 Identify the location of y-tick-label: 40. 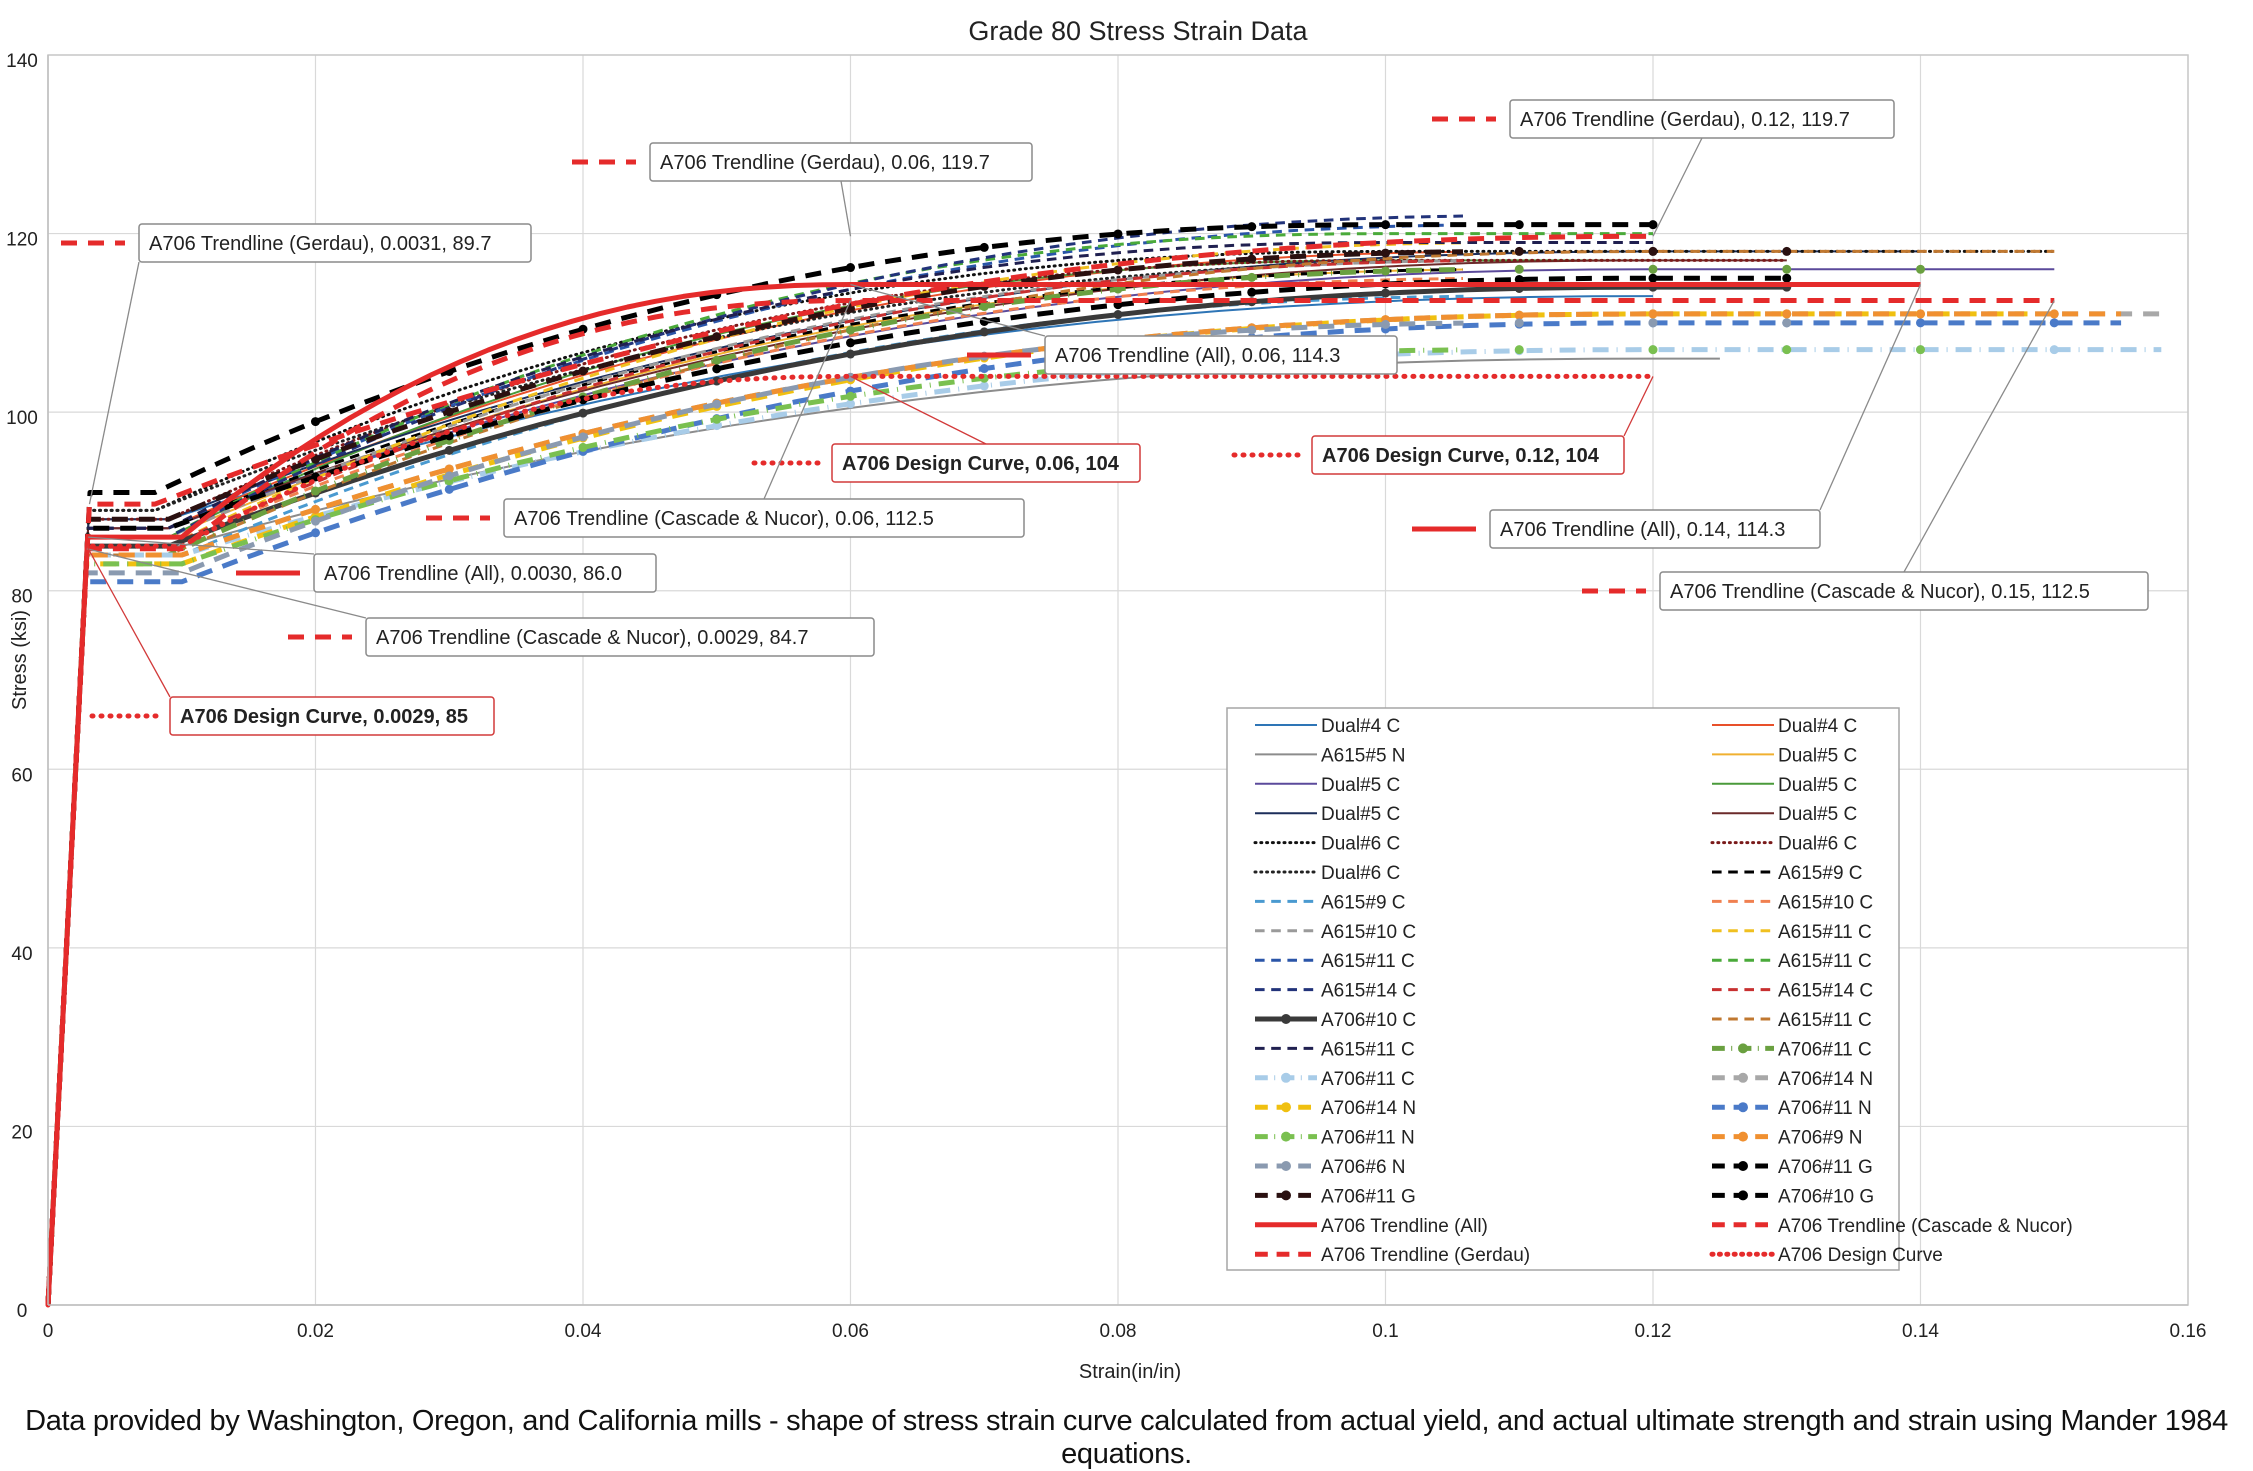
(21, 954).